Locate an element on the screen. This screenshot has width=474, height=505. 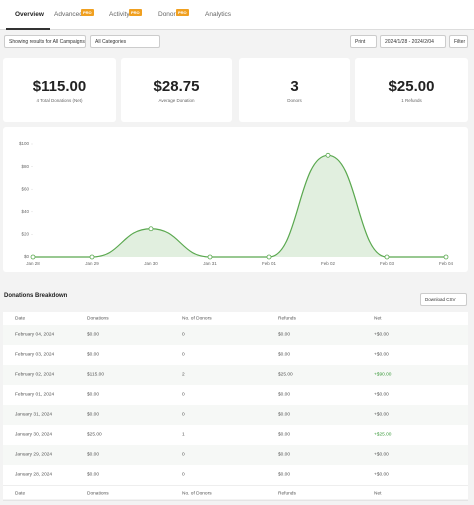
table-cell: $115.00 is located at coordinates (95, 375).